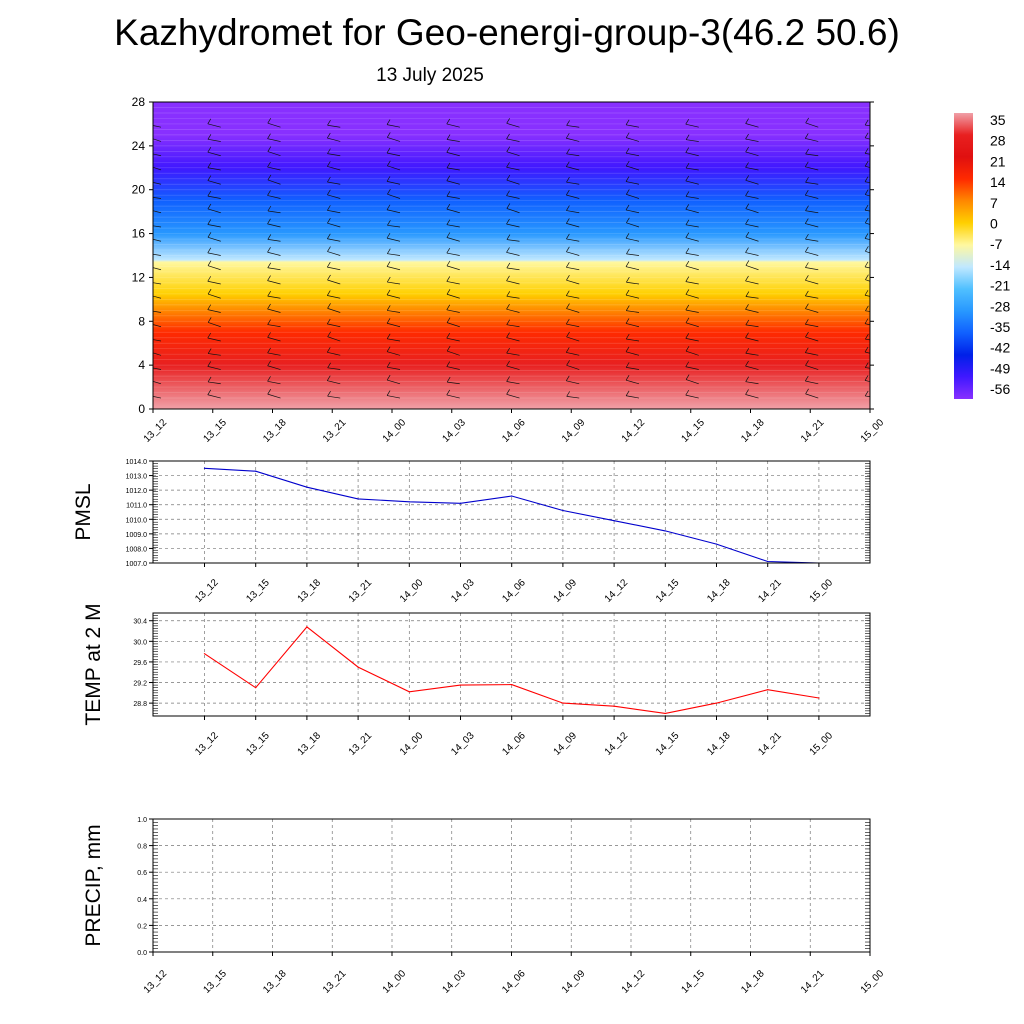 The width and height of the screenshot is (1024, 1024). What do you see at coordinates (514, 591) in the screenshot?
I see `x-tick-label: 14_06` at bounding box center [514, 591].